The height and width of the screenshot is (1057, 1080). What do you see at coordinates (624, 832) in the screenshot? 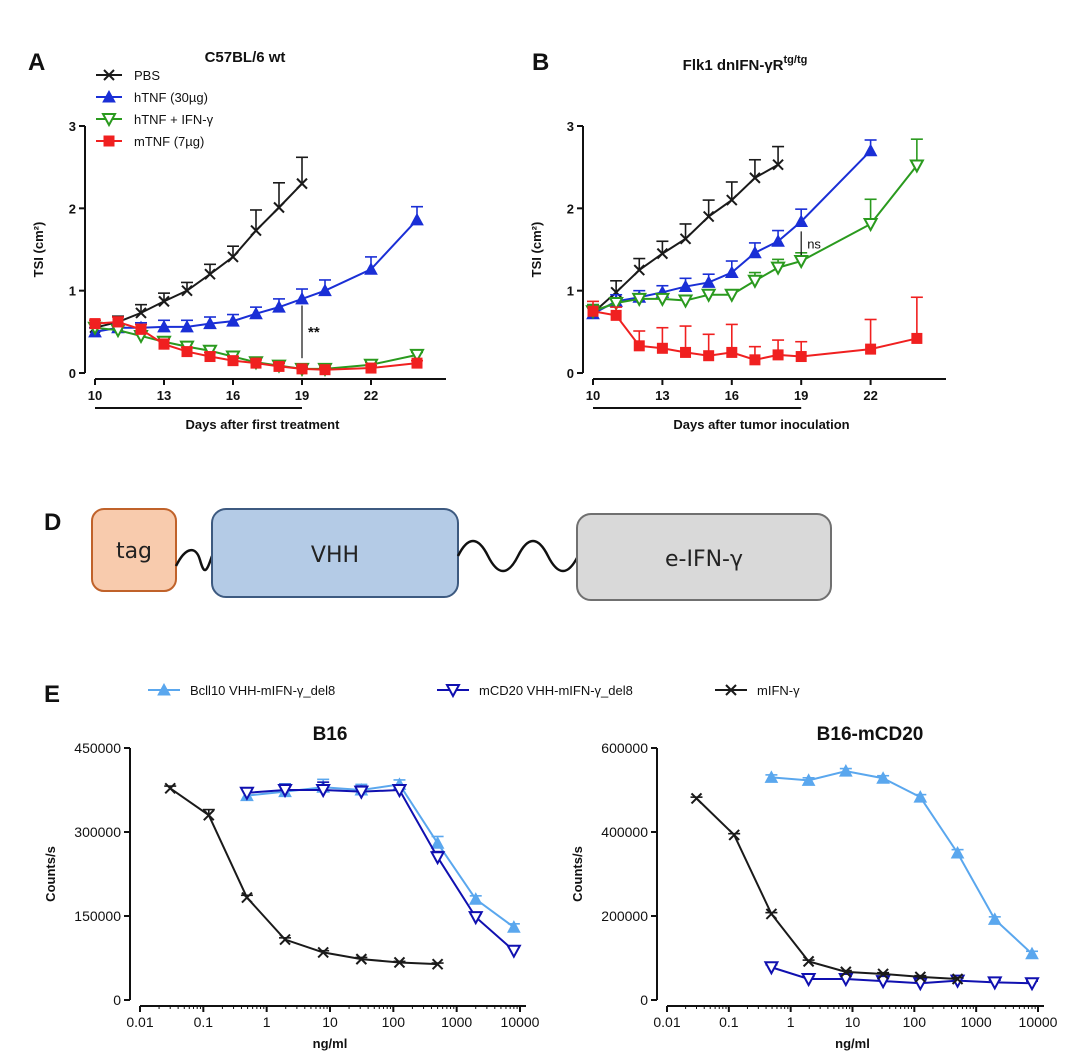
I see `chart-E-B16-mCD20-ytick-label: 400000` at bounding box center [624, 832].